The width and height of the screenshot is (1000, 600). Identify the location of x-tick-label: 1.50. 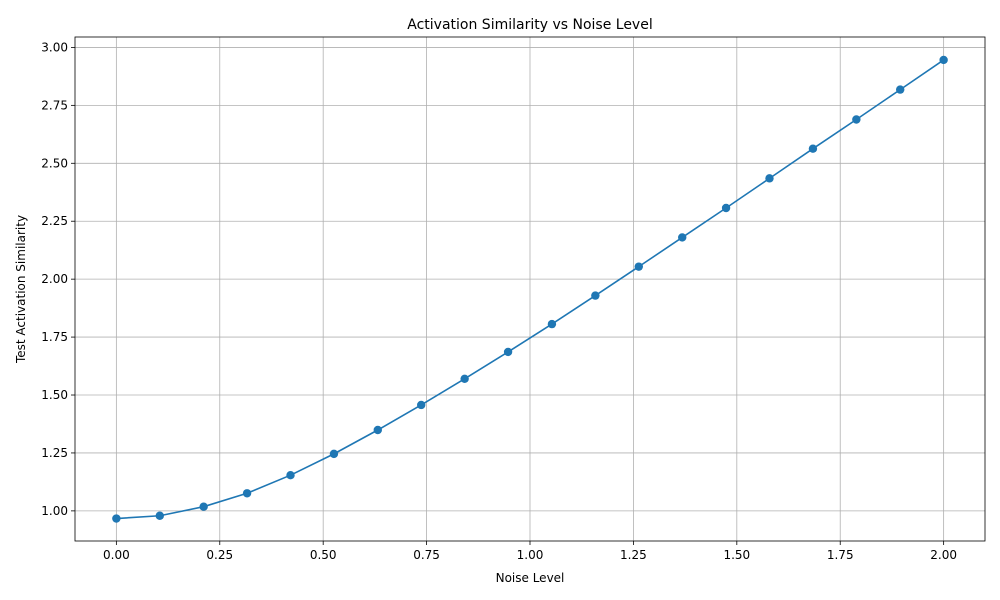
(736, 555).